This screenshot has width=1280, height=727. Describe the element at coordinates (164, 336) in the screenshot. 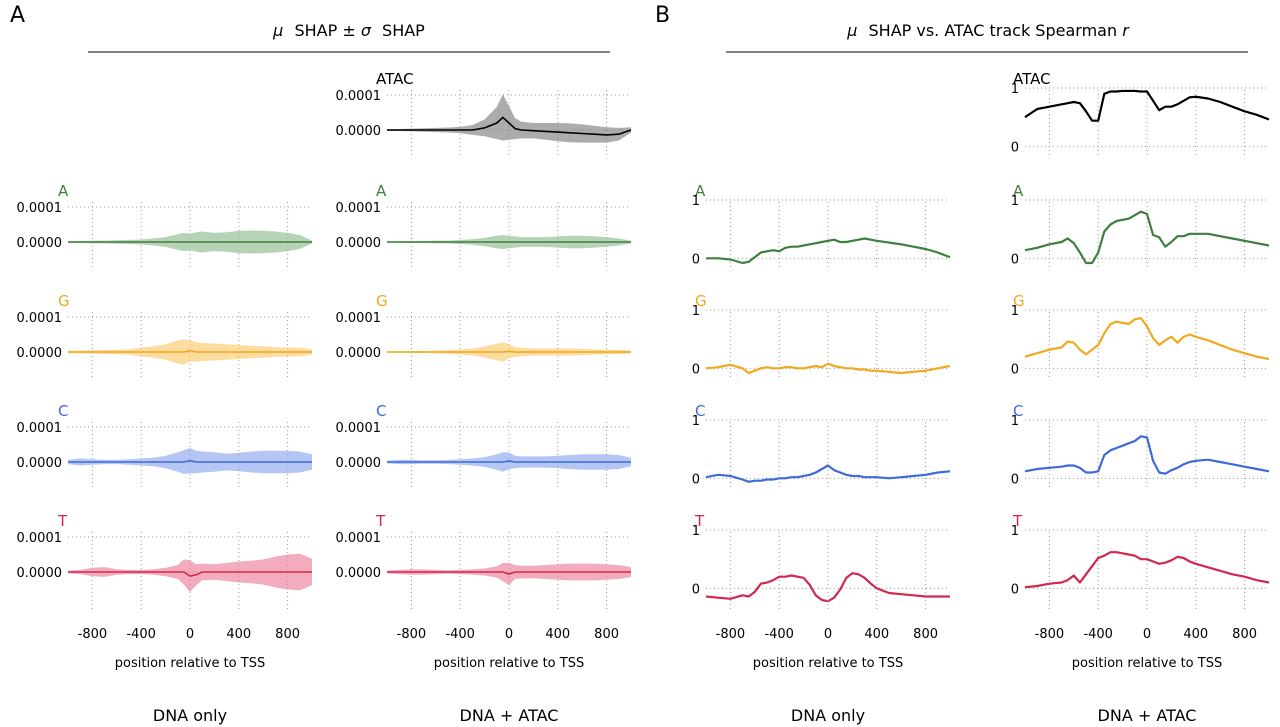

I see `facet-shap-0-G: G 0.0000 0.0001` at that location.